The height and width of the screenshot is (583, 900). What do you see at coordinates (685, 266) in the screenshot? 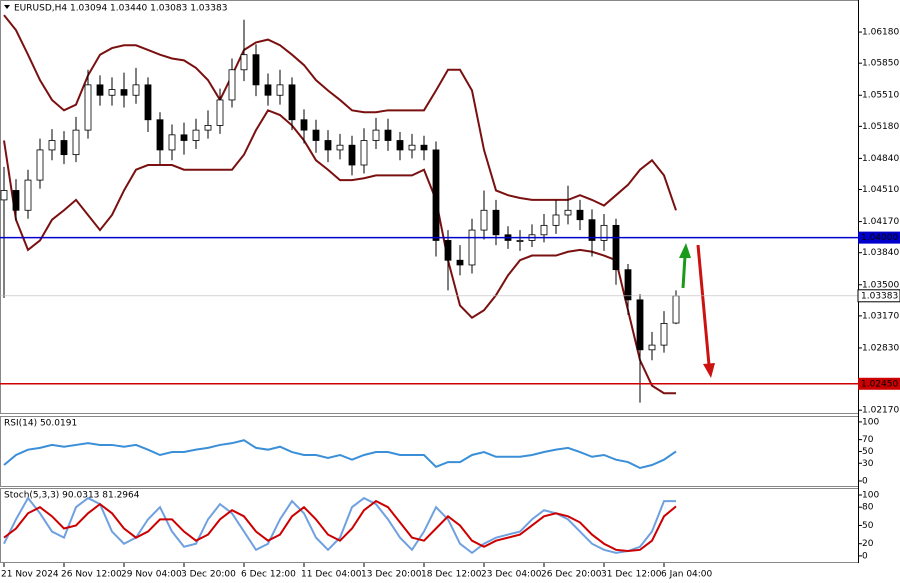
I see `green-arrow` at bounding box center [685, 266].